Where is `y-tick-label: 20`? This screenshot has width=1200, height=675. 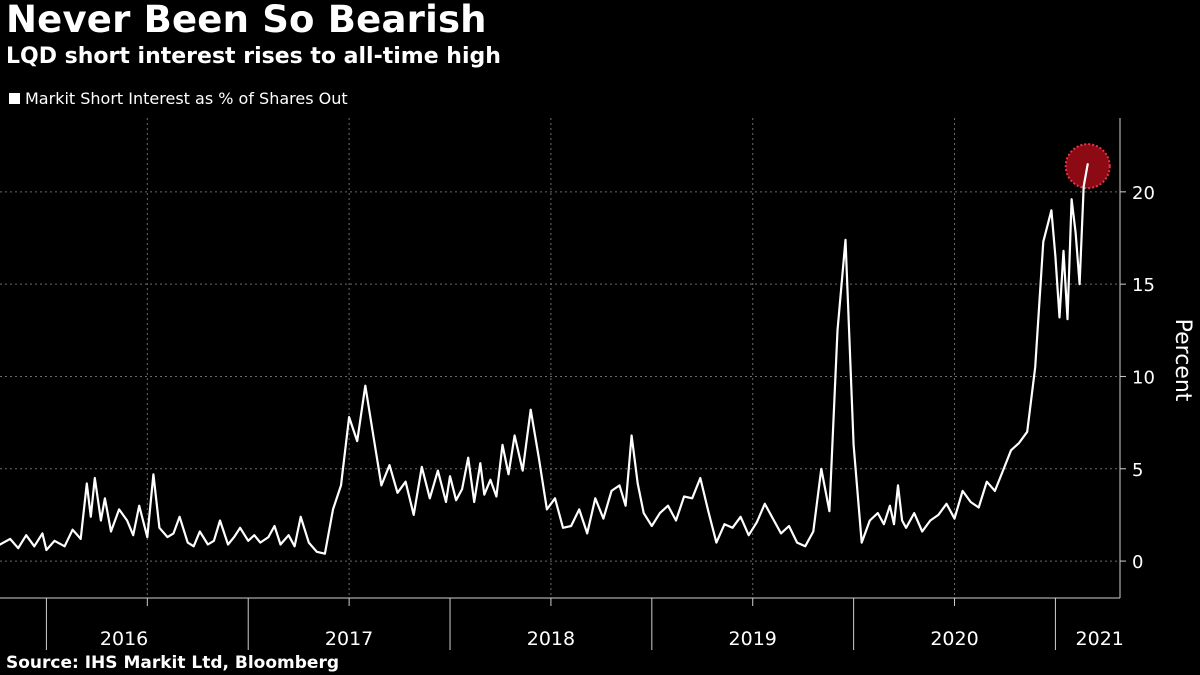
y-tick-label: 20 is located at coordinates (1143, 193).